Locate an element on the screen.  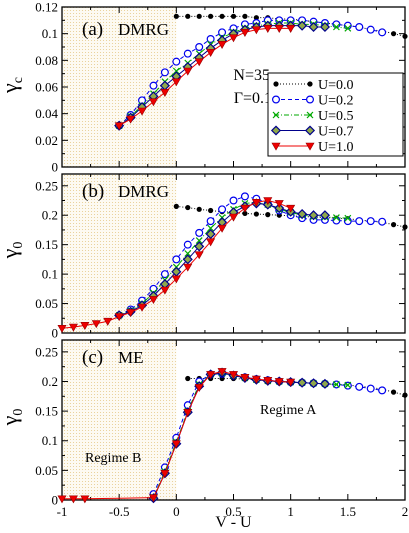
legend-label: U=0.5 is located at coordinates (336, 116).